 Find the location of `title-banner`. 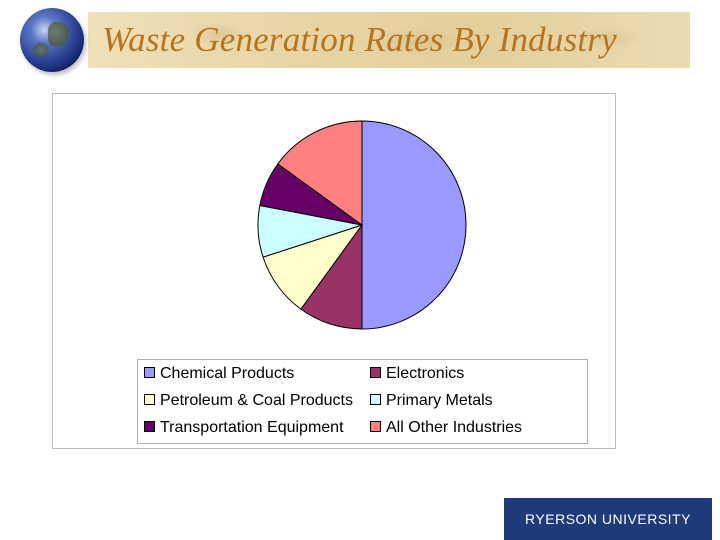

title-banner is located at coordinates (389, 40).